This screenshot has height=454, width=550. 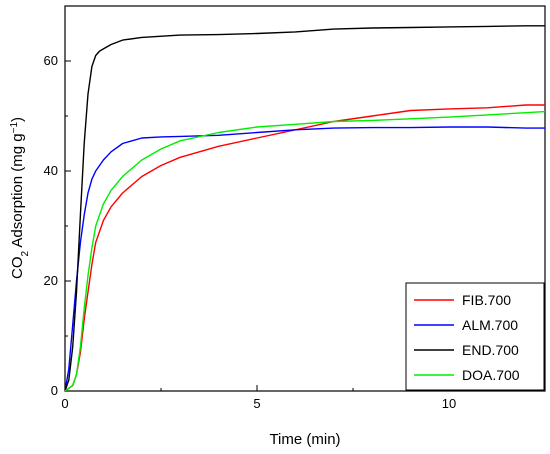 What do you see at coordinates (490, 350) in the screenshot?
I see `legend-label: END.700` at bounding box center [490, 350].